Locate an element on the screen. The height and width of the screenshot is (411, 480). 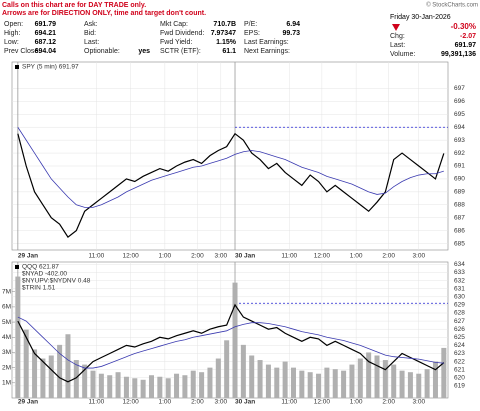
y2-tick-label: 3M is located at coordinates (6, 352).